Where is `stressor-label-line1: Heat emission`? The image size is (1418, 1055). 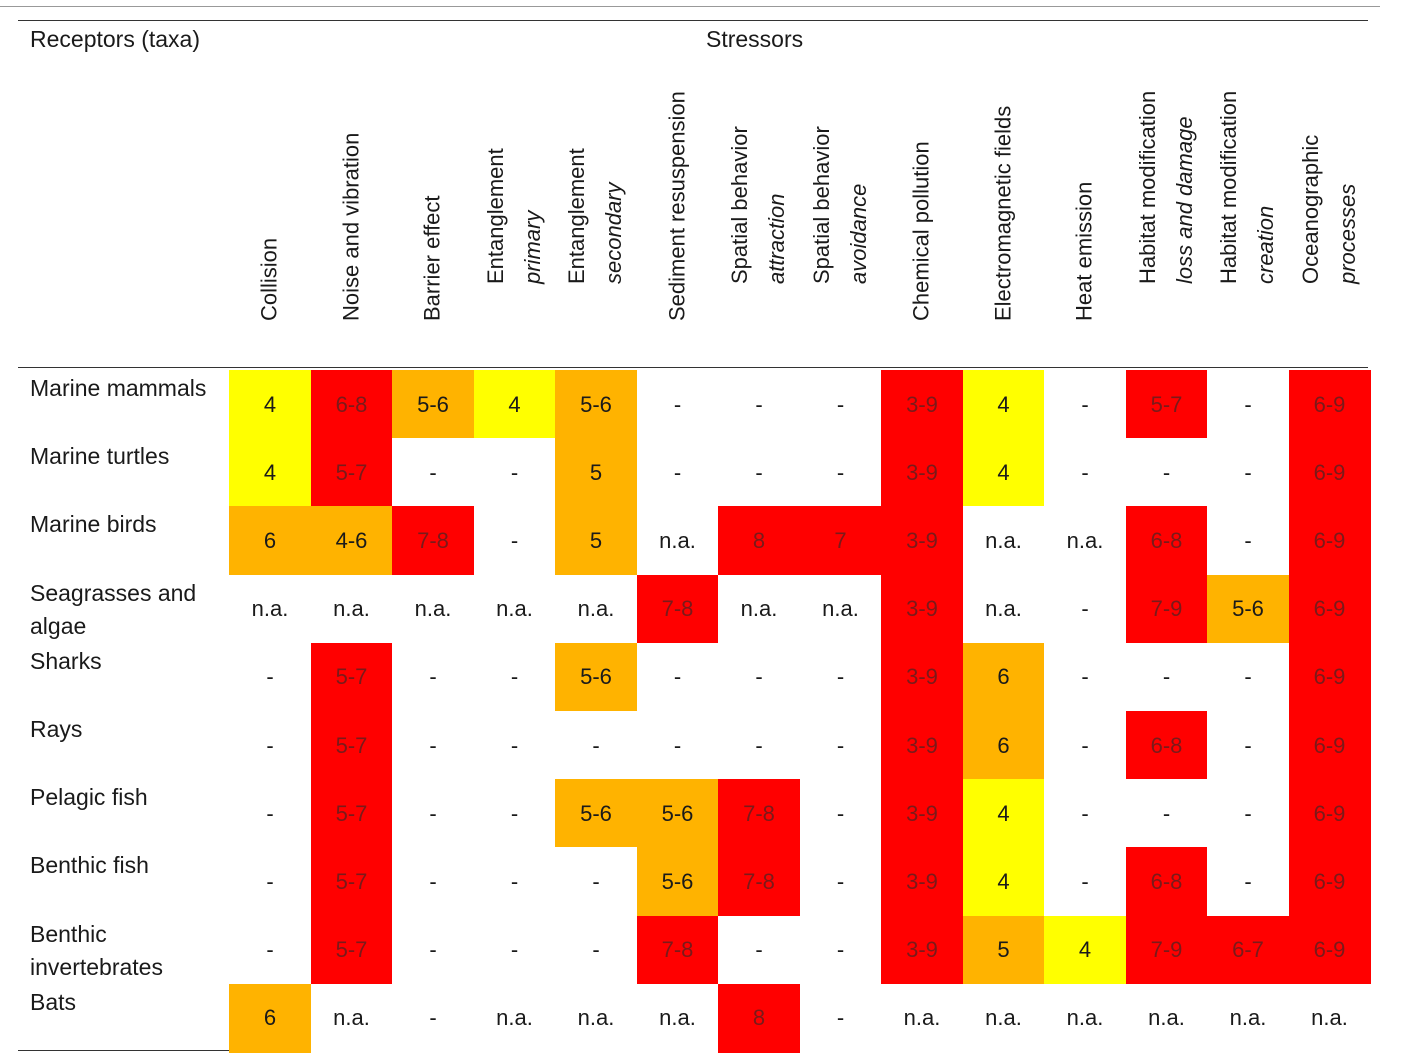 stressor-label-line1: Heat emission is located at coordinates (1084, 251).